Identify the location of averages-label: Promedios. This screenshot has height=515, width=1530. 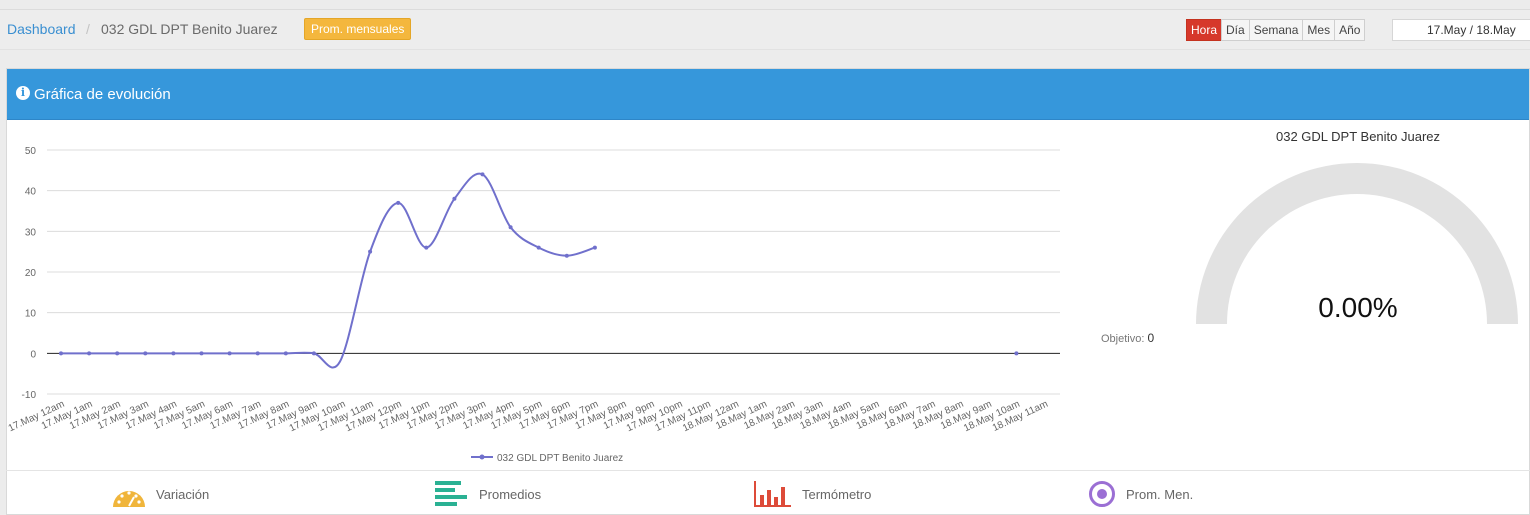
(510, 494).